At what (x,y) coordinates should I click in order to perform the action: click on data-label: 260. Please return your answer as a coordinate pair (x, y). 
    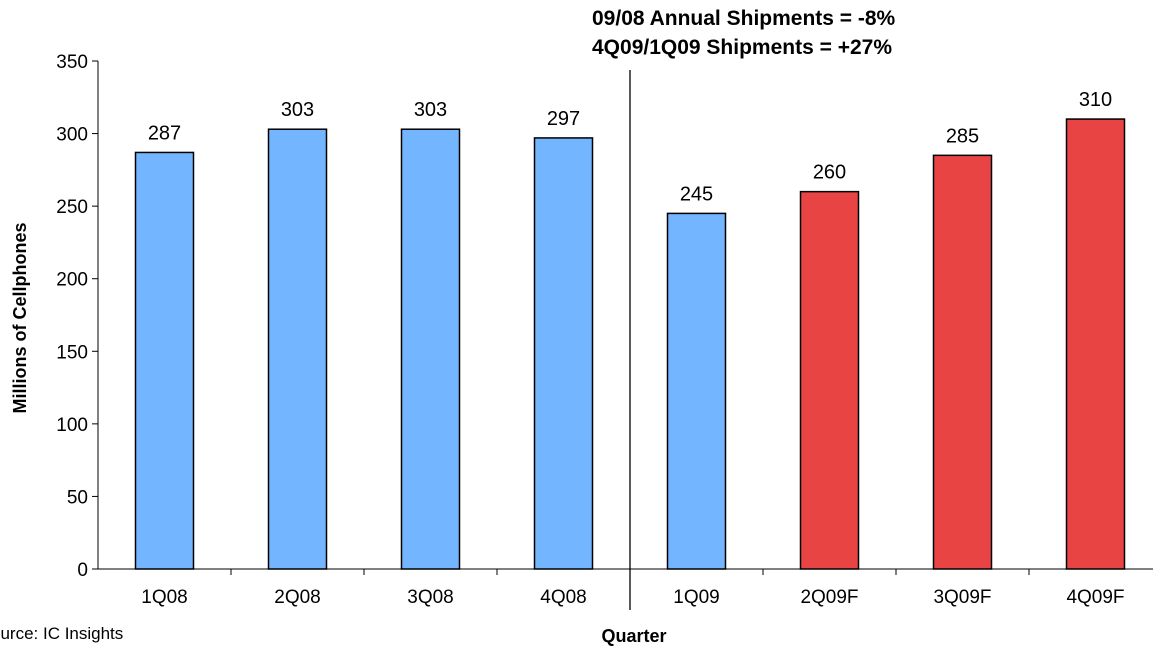
    Looking at the image, I should click on (829, 173).